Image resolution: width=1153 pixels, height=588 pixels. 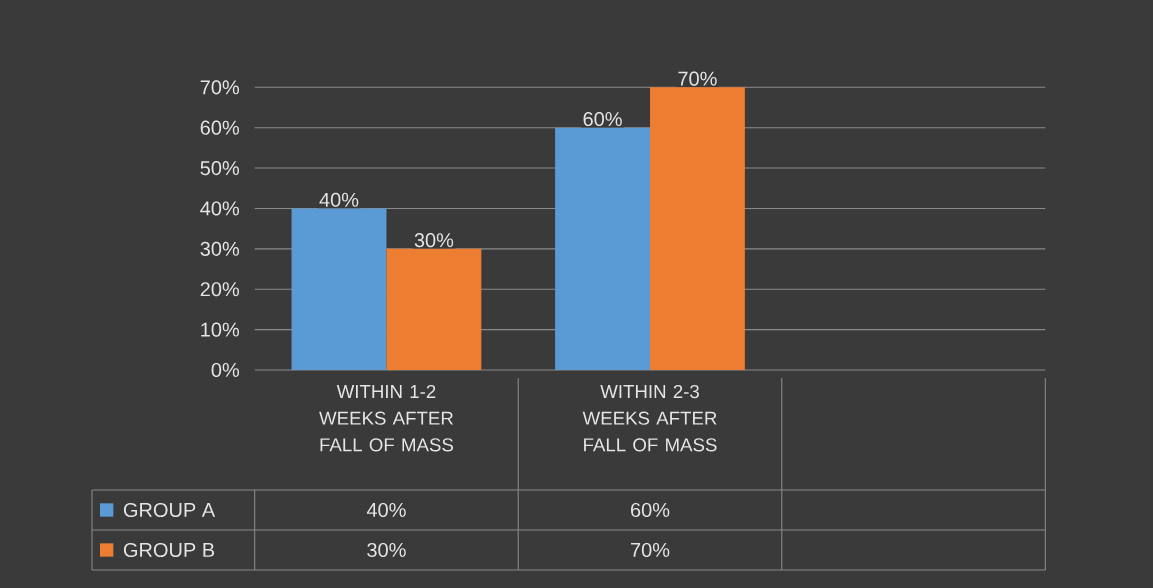 What do you see at coordinates (220, 127) in the screenshot?
I see `y-tick-label: 60%` at bounding box center [220, 127].